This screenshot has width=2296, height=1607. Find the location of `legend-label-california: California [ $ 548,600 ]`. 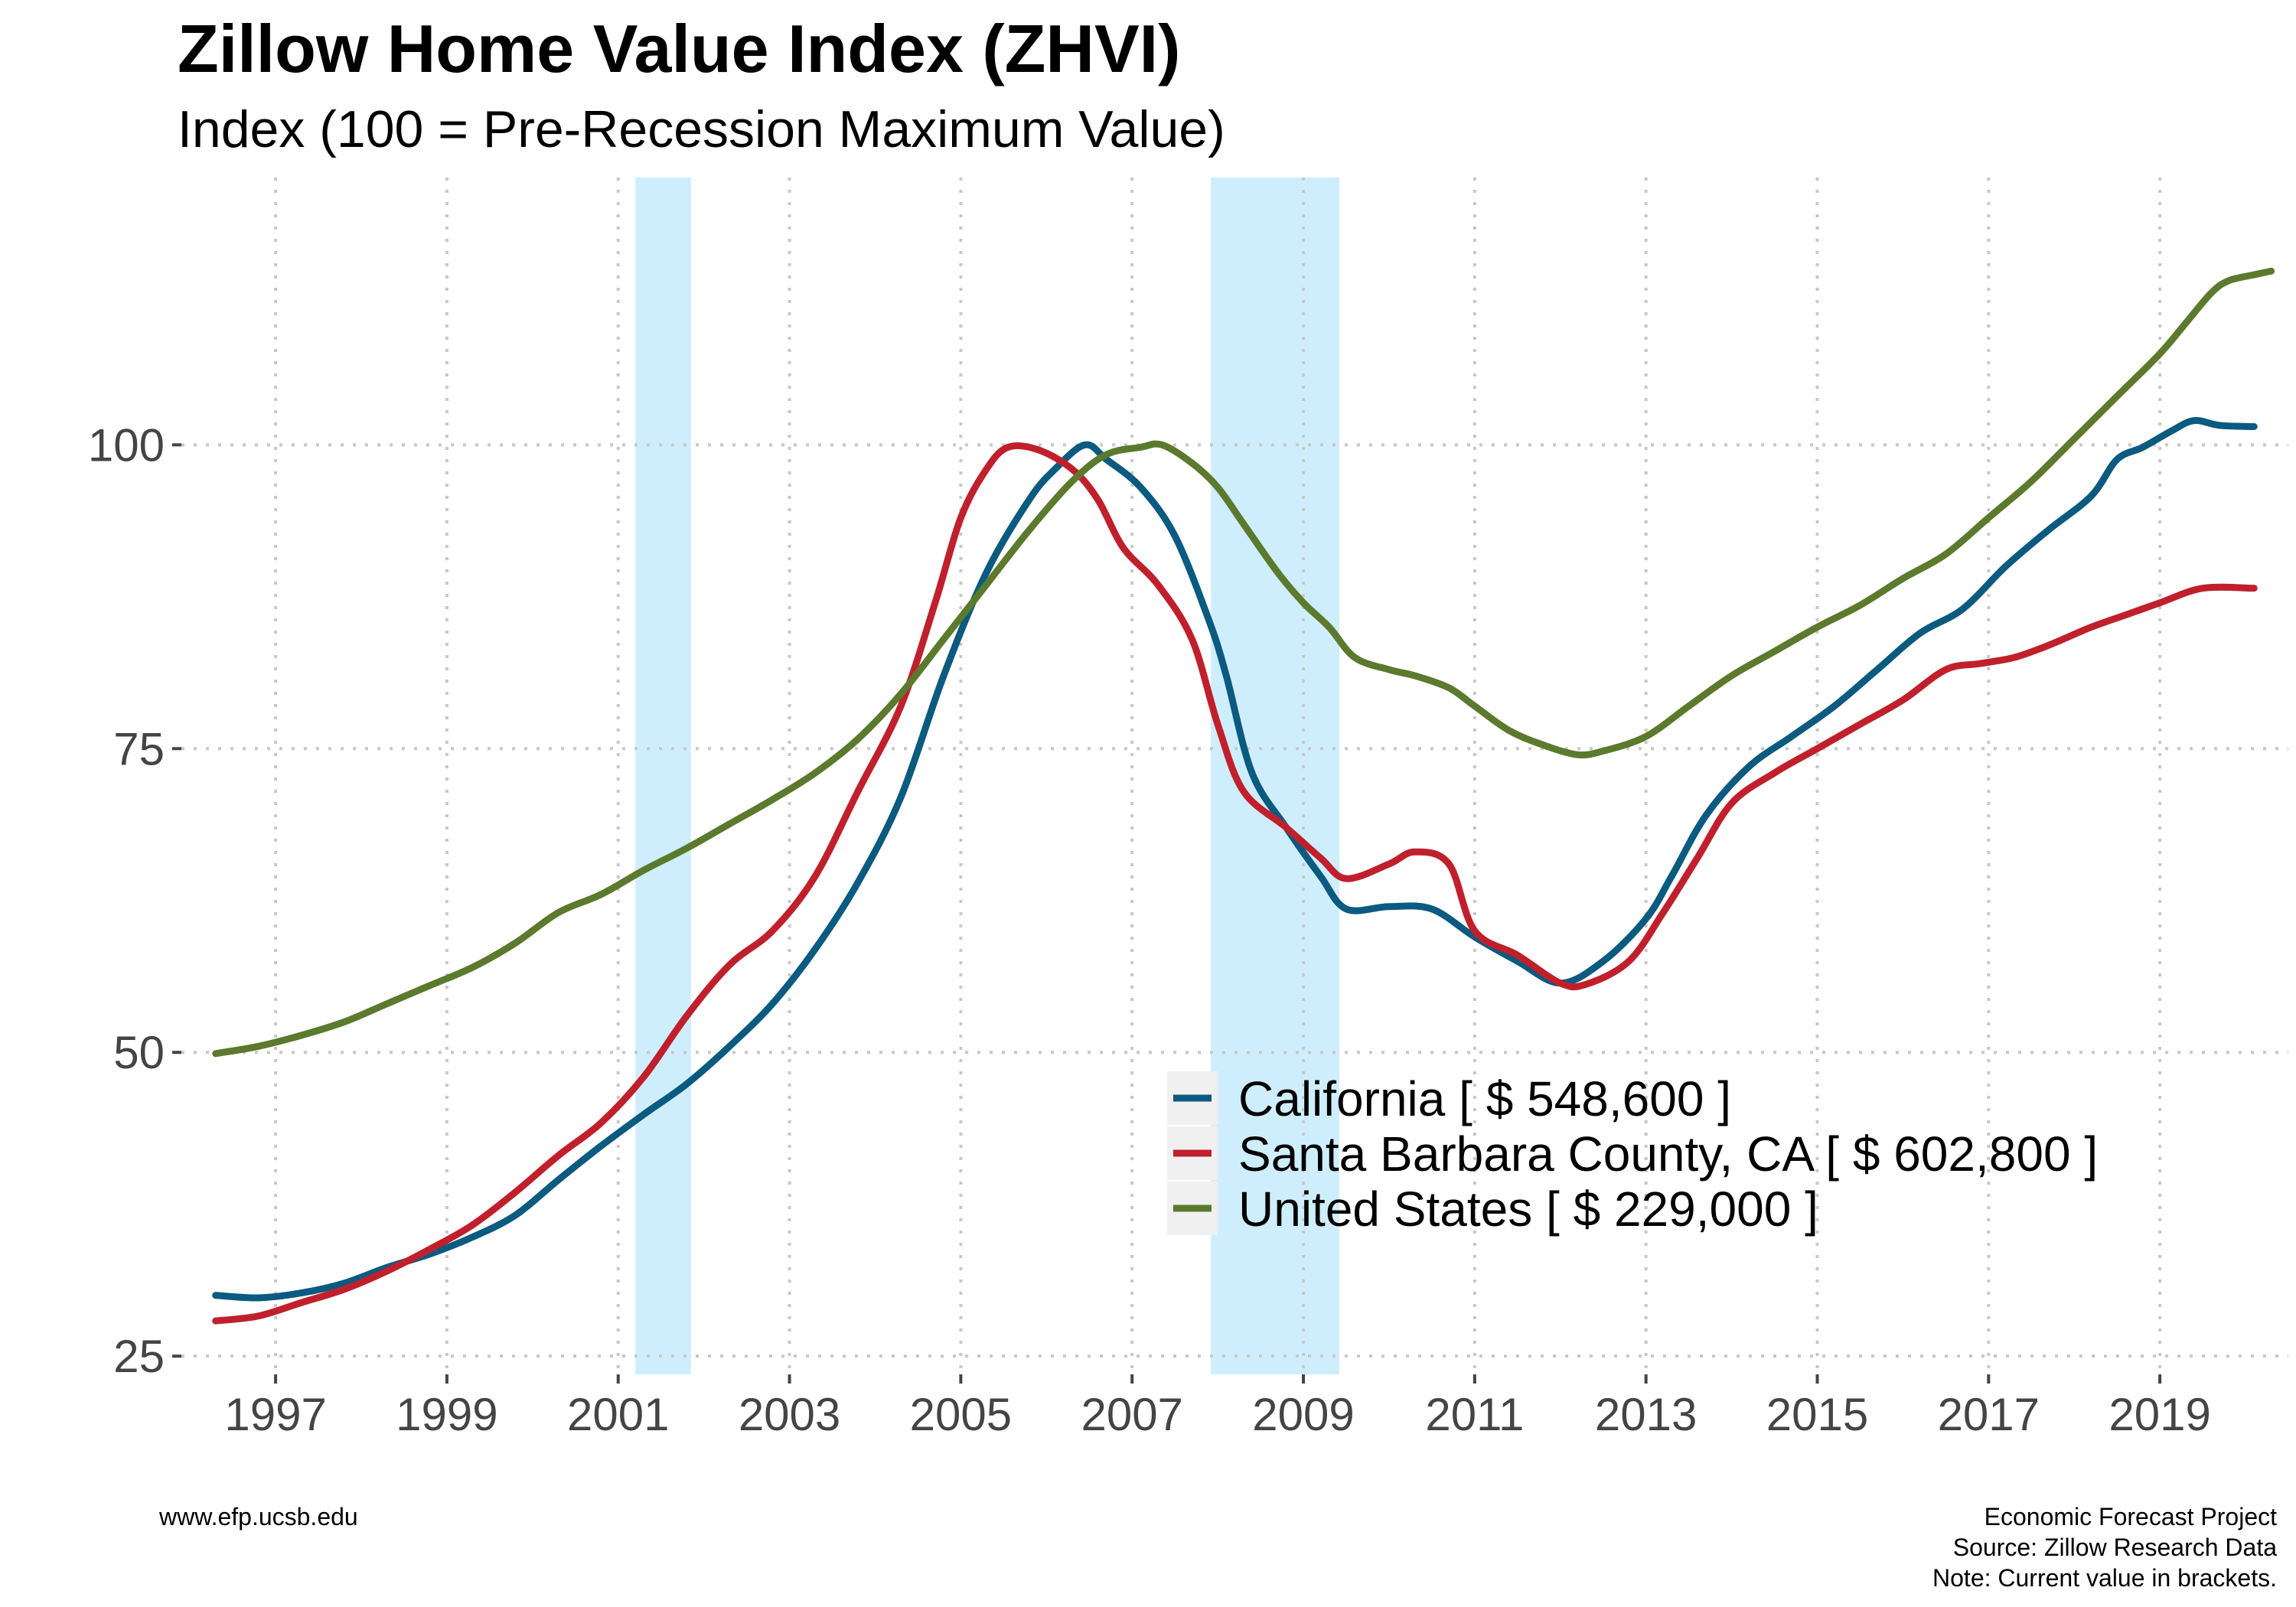

legend-label-california: California [ $ 548,600 ] is located at coordinates (1484, 1098).